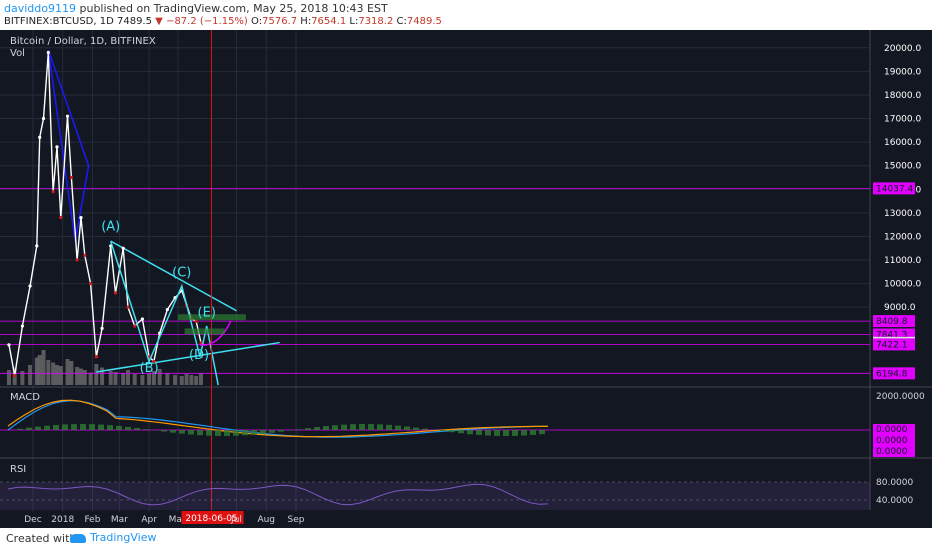 The height and width of the screenshot is (550, 932). I want to click on x-tick-label: Jul, so click(236, 520).